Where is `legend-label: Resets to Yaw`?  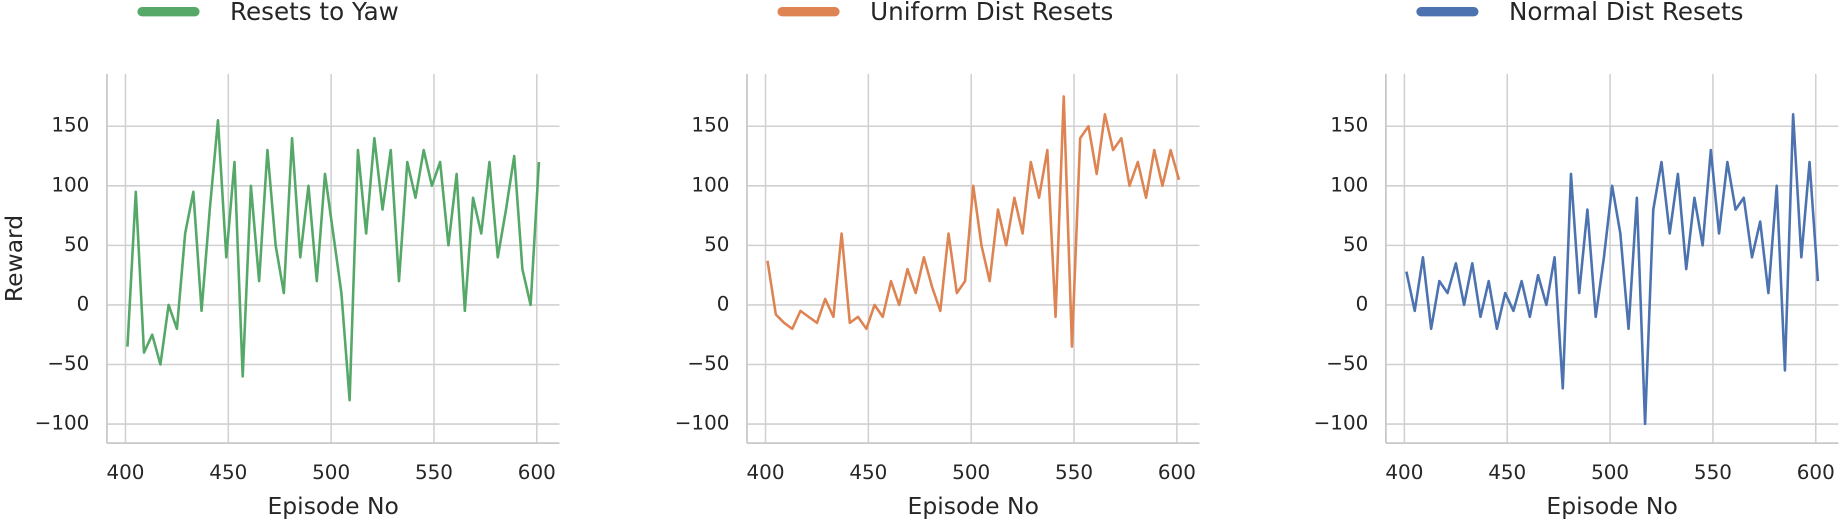
legend-label: Resets to Yaw is located at coordinates (314, 13).